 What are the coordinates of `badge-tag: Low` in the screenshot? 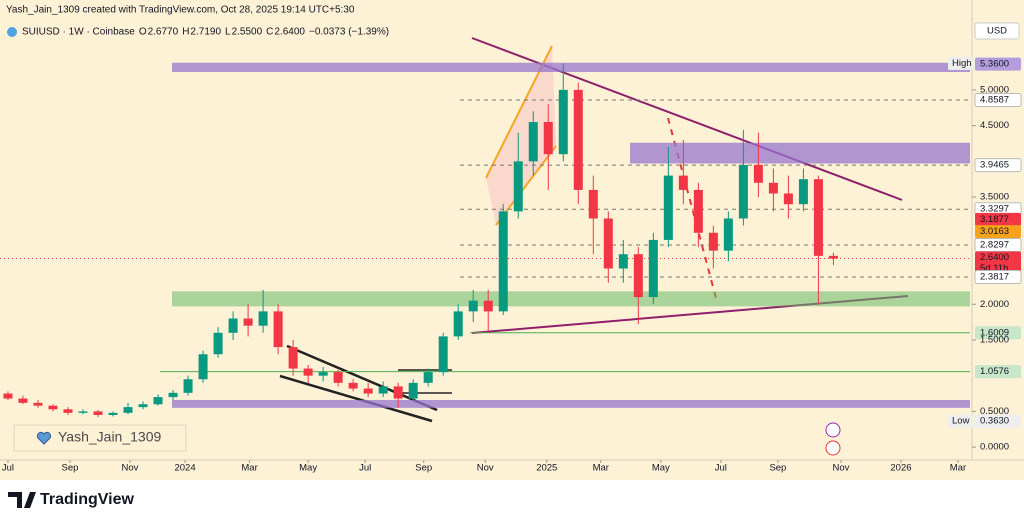 It's located at (961, 421).